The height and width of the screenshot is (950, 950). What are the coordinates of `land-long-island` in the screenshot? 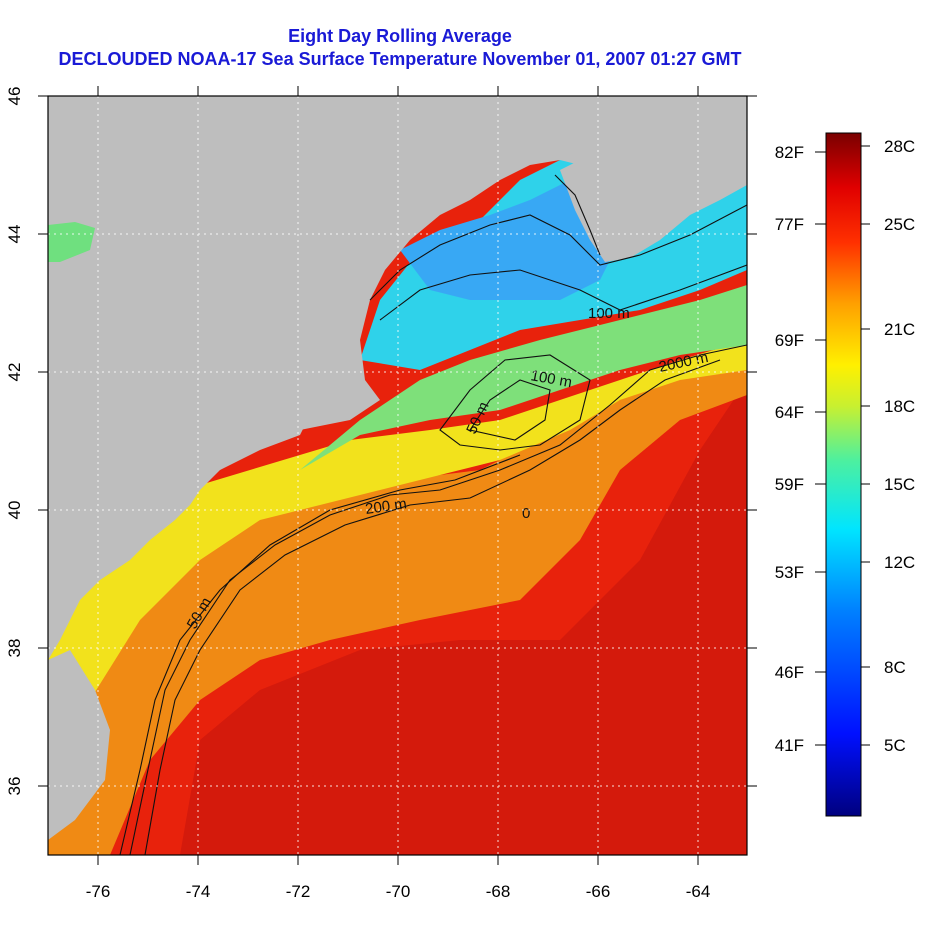 It's located at (257, 447).